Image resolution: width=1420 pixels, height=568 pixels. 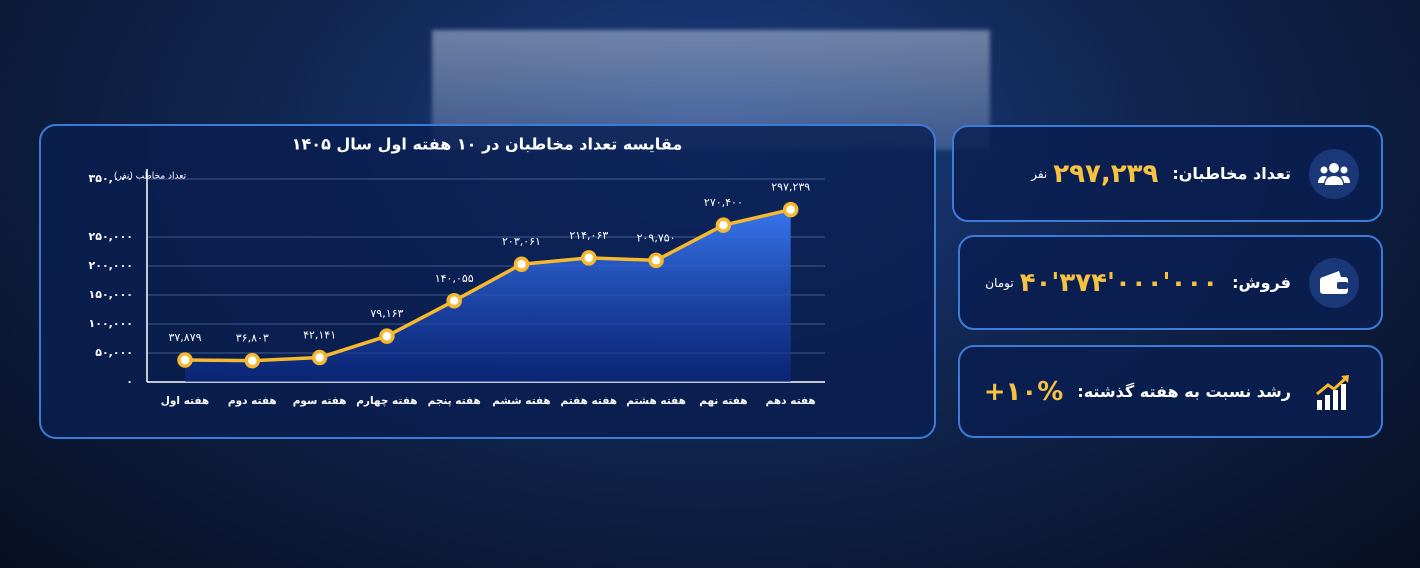 I want to click on y-tick-label: ۰, so click(x=129, y=381).